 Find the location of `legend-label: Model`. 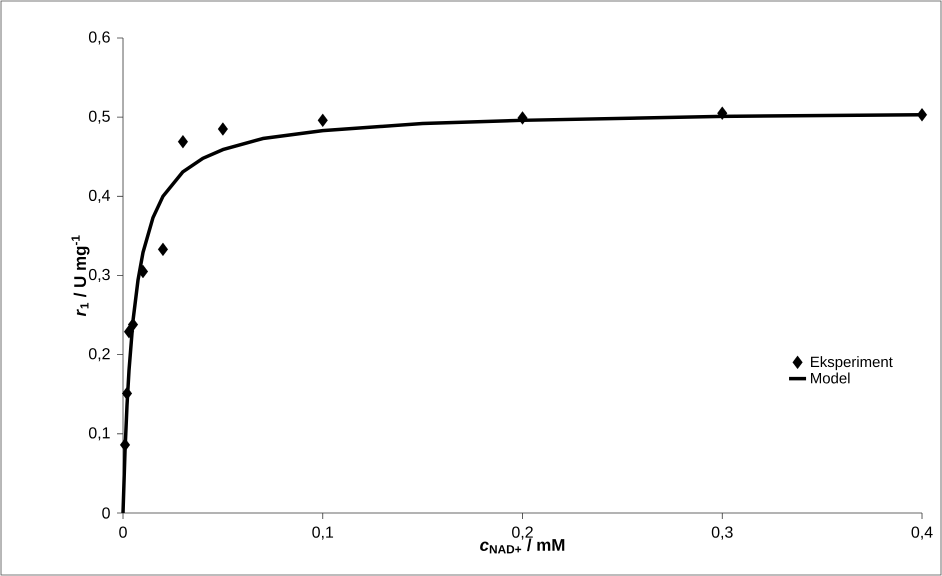

legend-label: Model is located at coordinates (830, 378).